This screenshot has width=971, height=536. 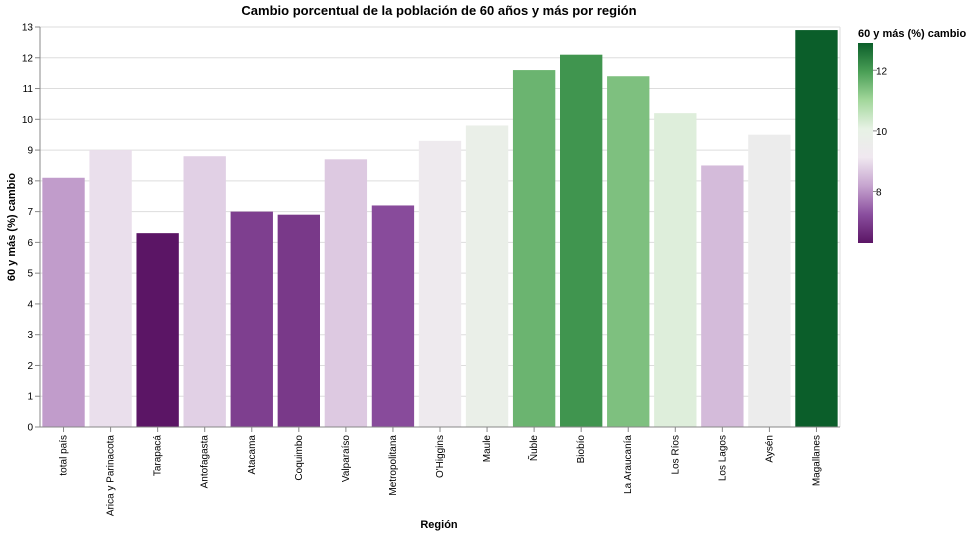 I want to click on legend-tick-label: 10, so click(x=882, y=132).